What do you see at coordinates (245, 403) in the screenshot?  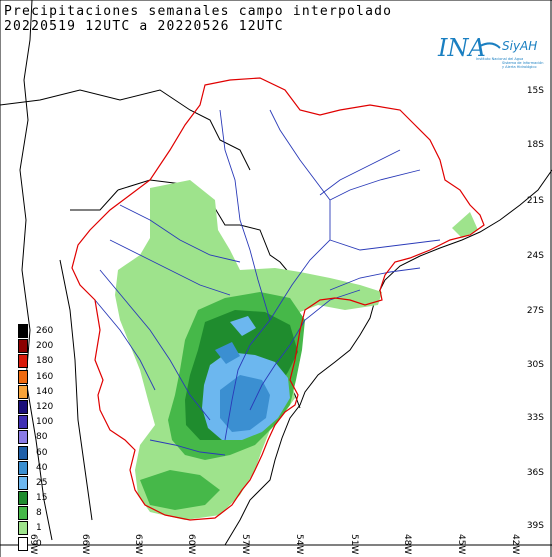 I see `precip-zone-40mm` at bounding box center [245, 403].